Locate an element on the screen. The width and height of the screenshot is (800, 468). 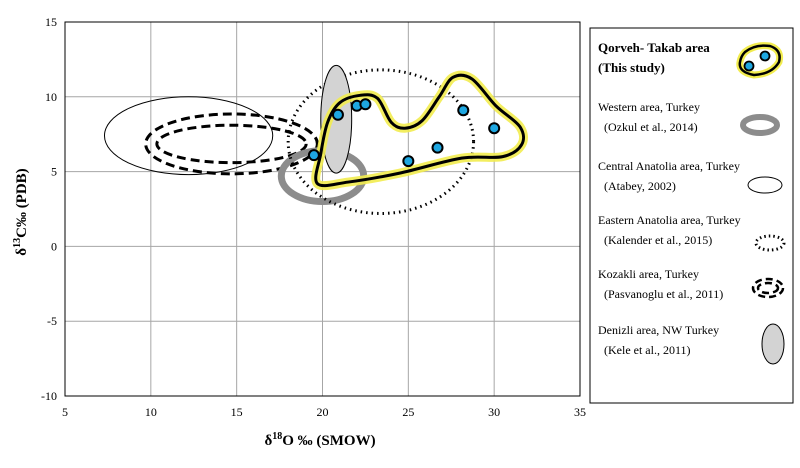
legend-western-line2: (Ozkul et al., 2014) is located at coordinates (651, 127).